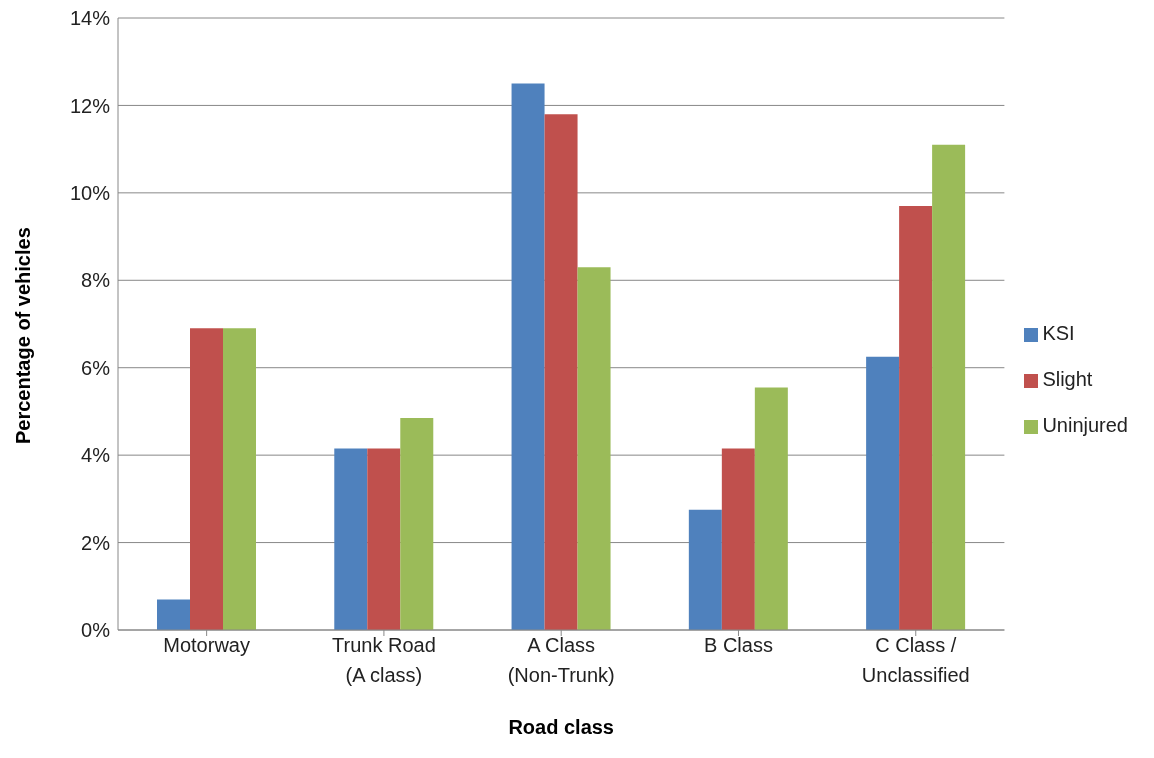 The width and height of the screenshot is (1154, 758). Describe the element at coordinates (1067, 379) in the screenshot. I see `legend-label: Slight` at that location.